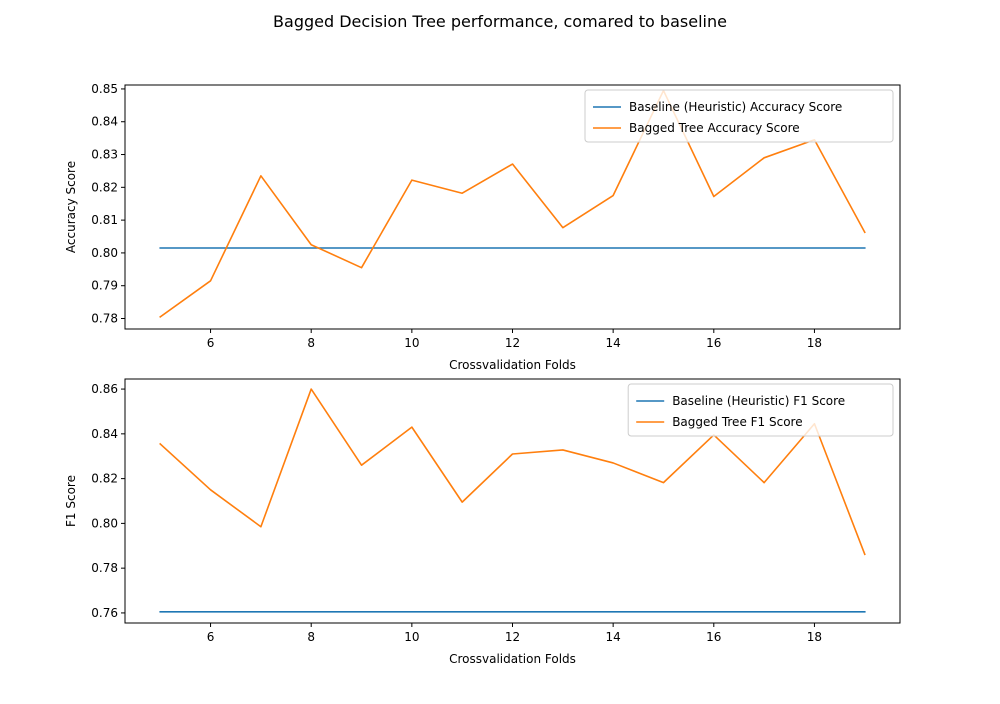  Describe the element at coordinates (104, 389) in the screenshot. I see `y-tick-label: 0.86` at that location.